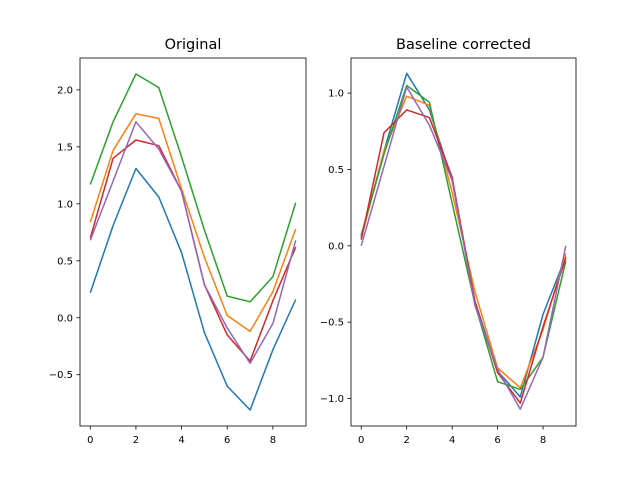  What do you see at coordinates (193, 45) in the screenshot?
I see `axes-title: Original` at bounding box center [193, 45].